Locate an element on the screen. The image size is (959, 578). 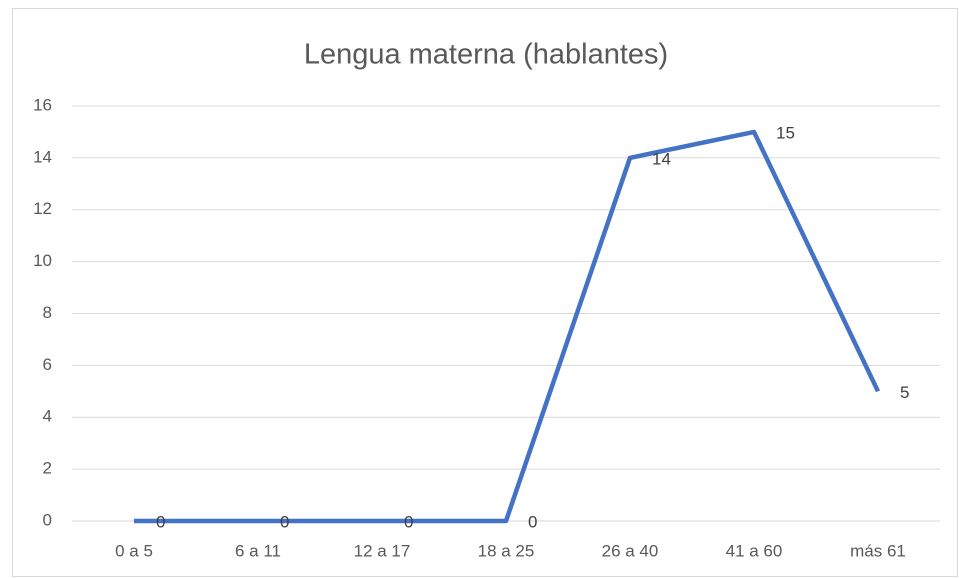
y-tick-label: 6 is located at coordinates (47, 364).